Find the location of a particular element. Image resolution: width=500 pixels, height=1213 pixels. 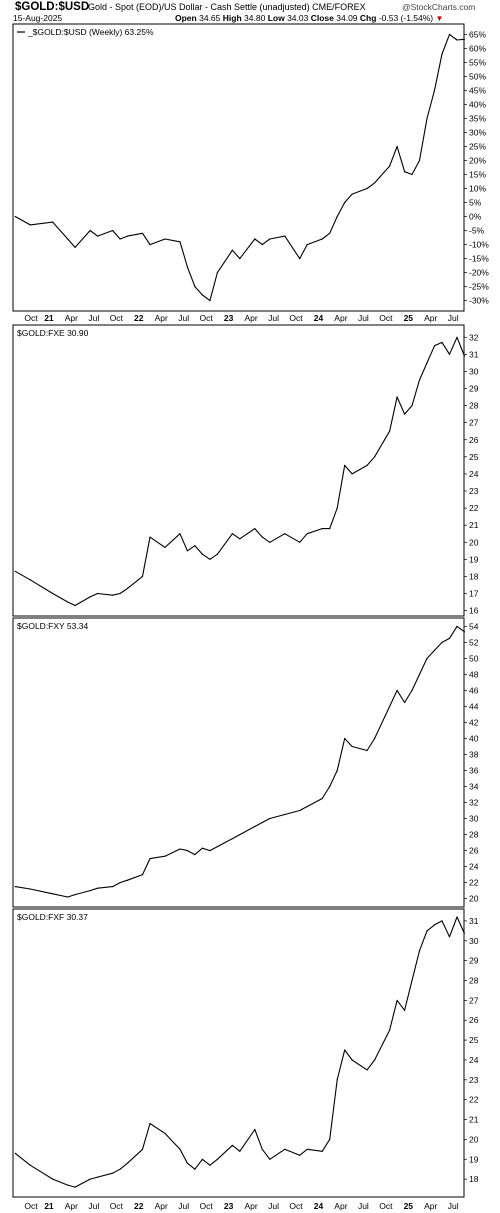

x-tick-label: 23 is located at coordinates (229, 1206).